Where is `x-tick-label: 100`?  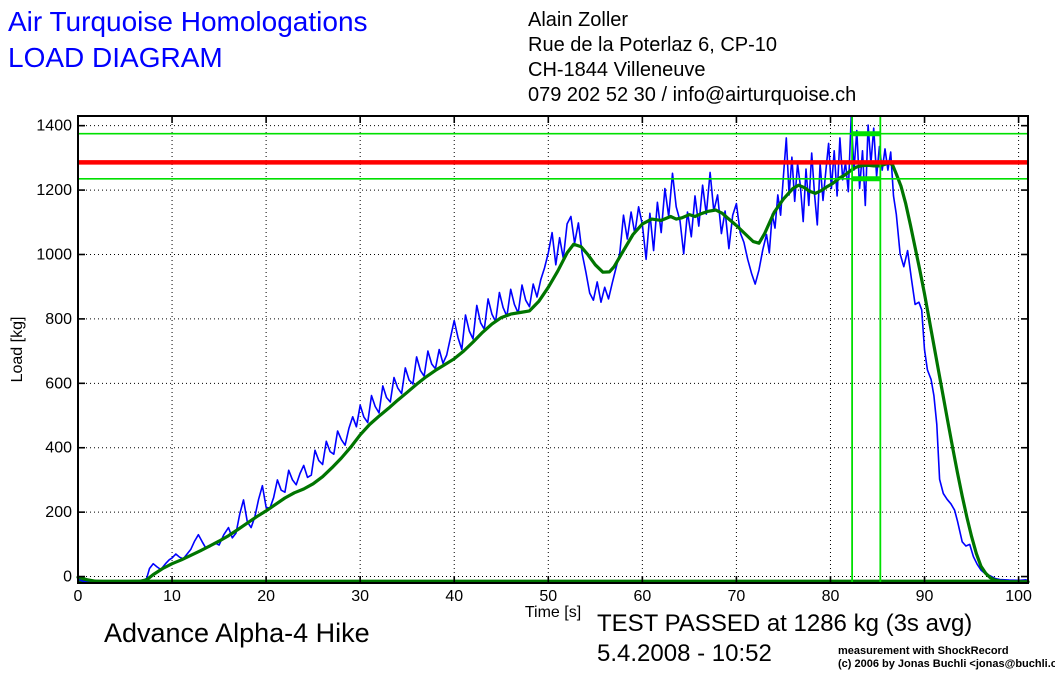 x-tick-label: 100 is located at coordinates (1018, 596).